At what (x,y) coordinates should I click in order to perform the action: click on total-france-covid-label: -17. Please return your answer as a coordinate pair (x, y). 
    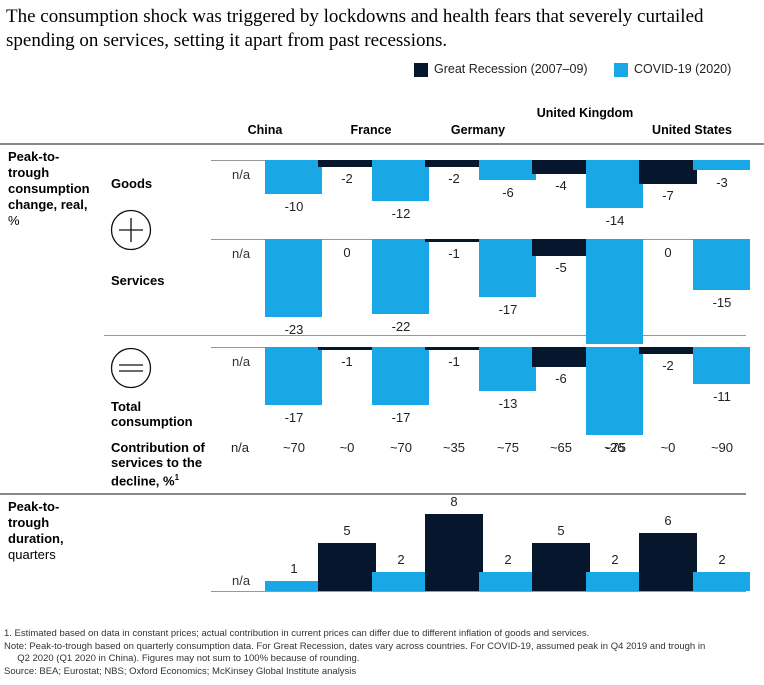
    Looking at the image, I should click on (401, 417).